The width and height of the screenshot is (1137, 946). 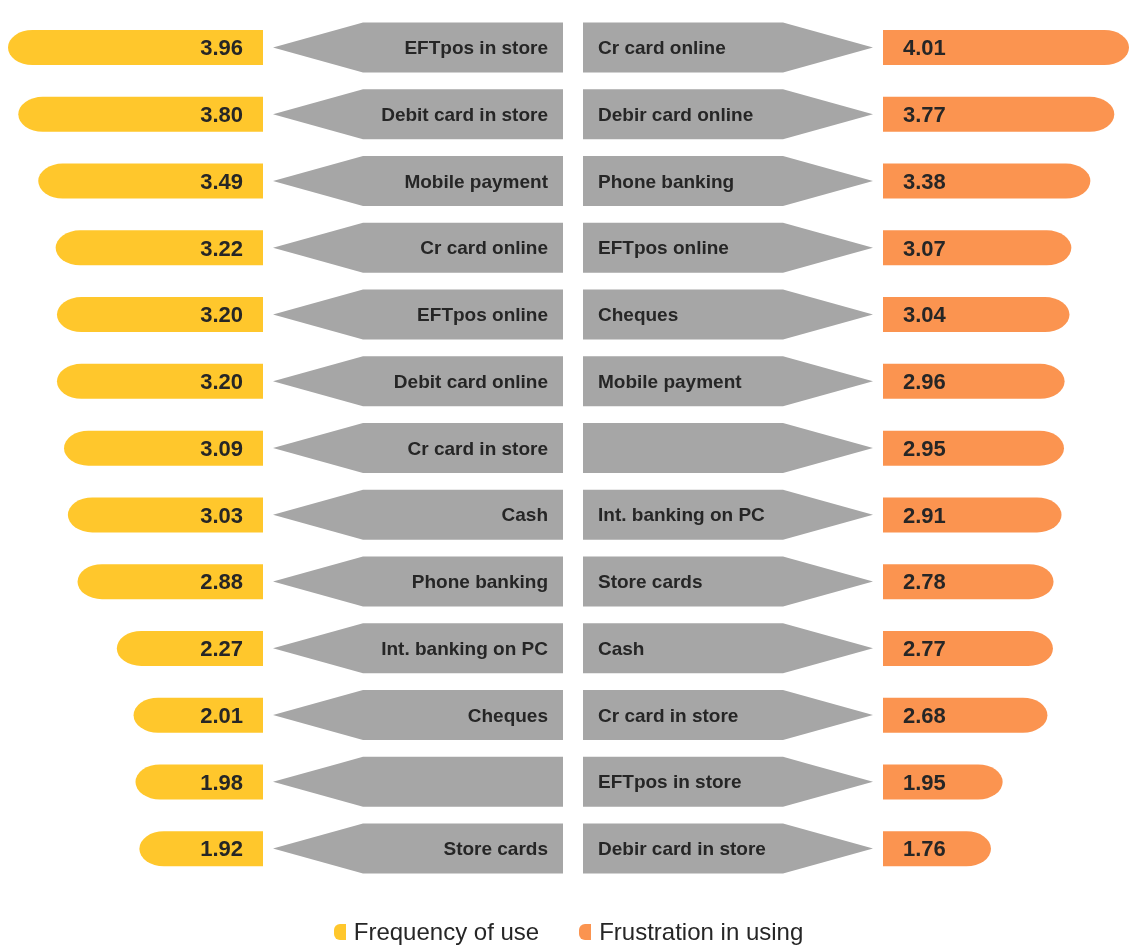 I want to click on data-label: 2.96, so click(x=924, y=382).